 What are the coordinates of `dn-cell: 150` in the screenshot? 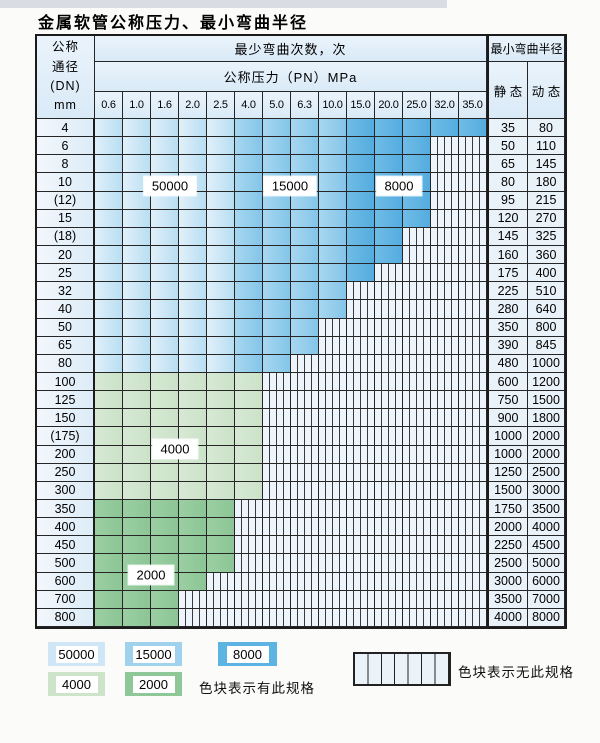 It's located at (66, 418).